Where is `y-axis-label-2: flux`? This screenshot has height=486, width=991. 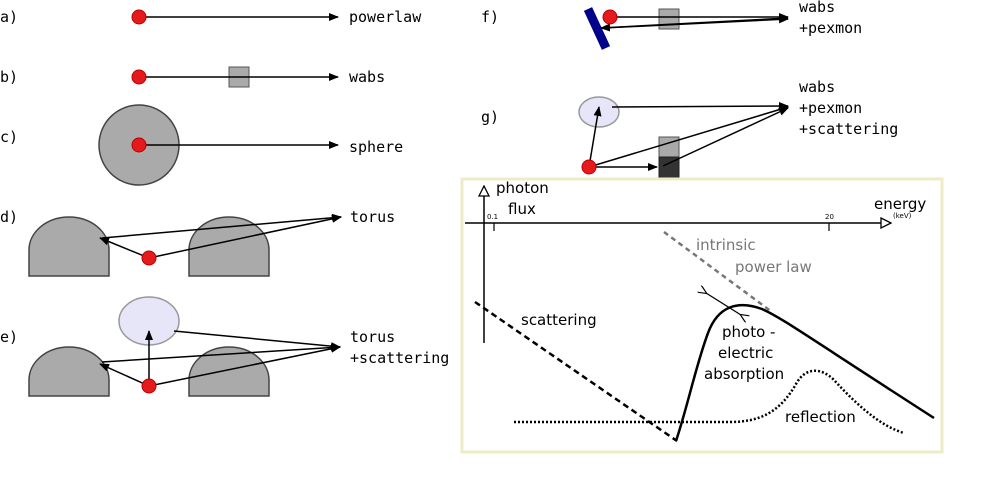 y-axis-label-2: flux is located at coordinates (522, 209).